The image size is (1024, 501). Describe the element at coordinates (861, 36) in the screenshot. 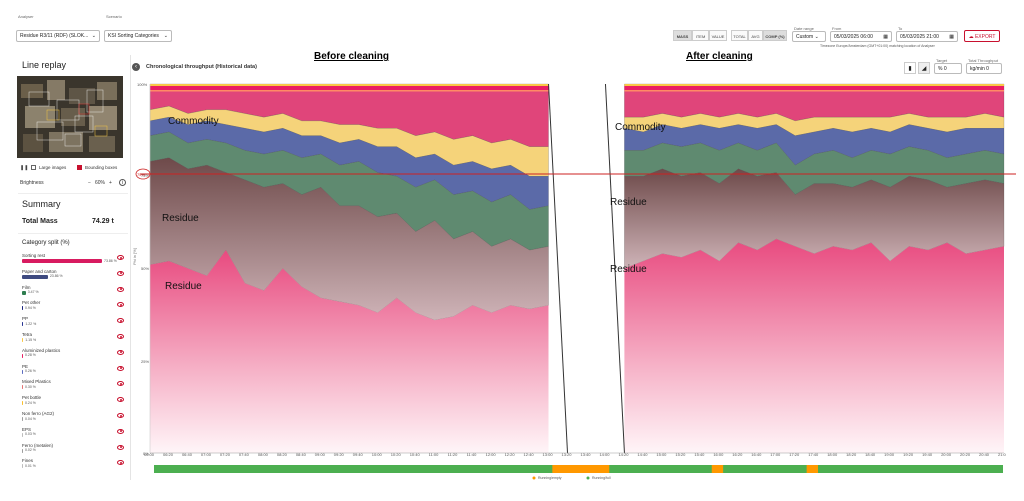

I see `from-date-input: 05/03/2025 06:00 ▦` at that location.